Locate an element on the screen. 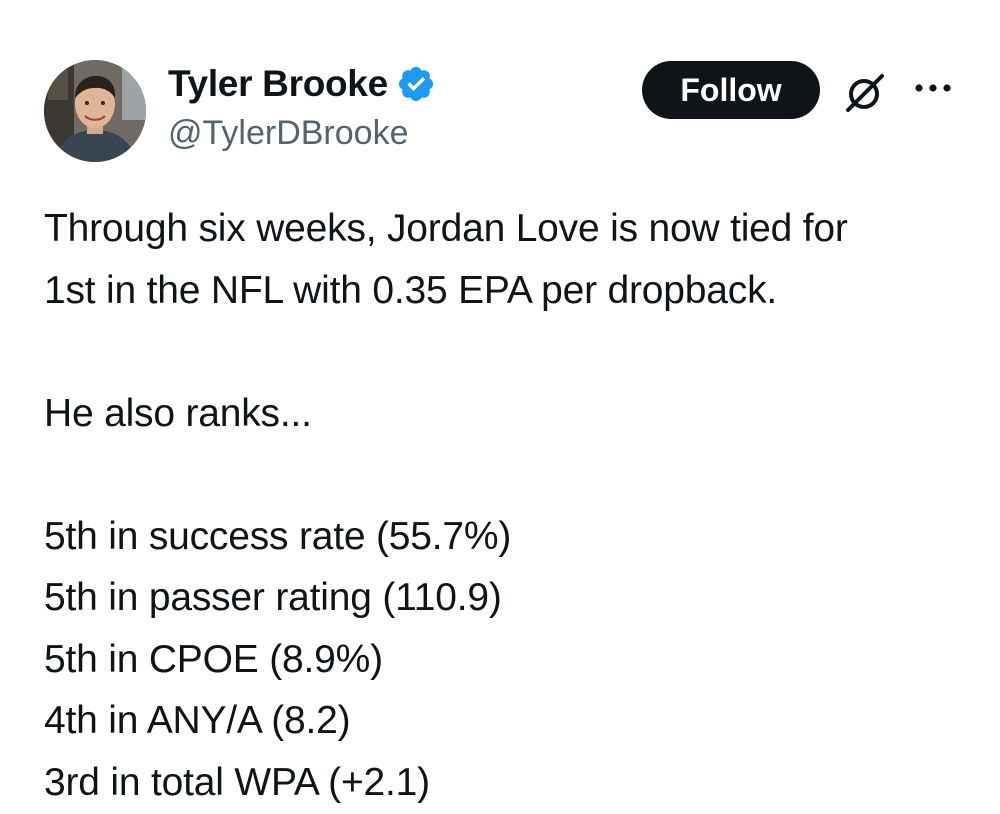 The image size is (1000, 814). follow-button: Follow is located at coordinates (731, 90).